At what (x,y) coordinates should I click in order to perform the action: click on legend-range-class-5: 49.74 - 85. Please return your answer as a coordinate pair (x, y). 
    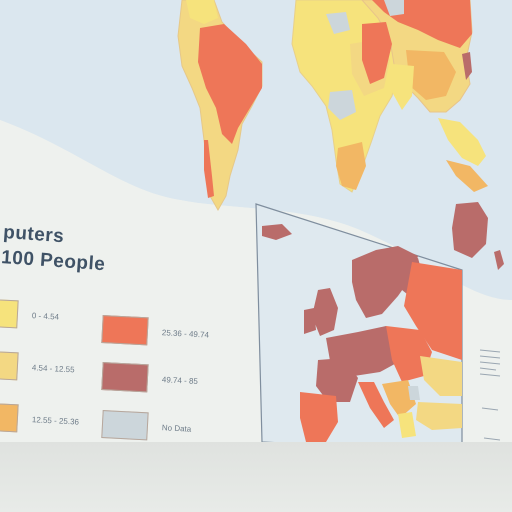
    Looking at the image, I should click on (180, 380).